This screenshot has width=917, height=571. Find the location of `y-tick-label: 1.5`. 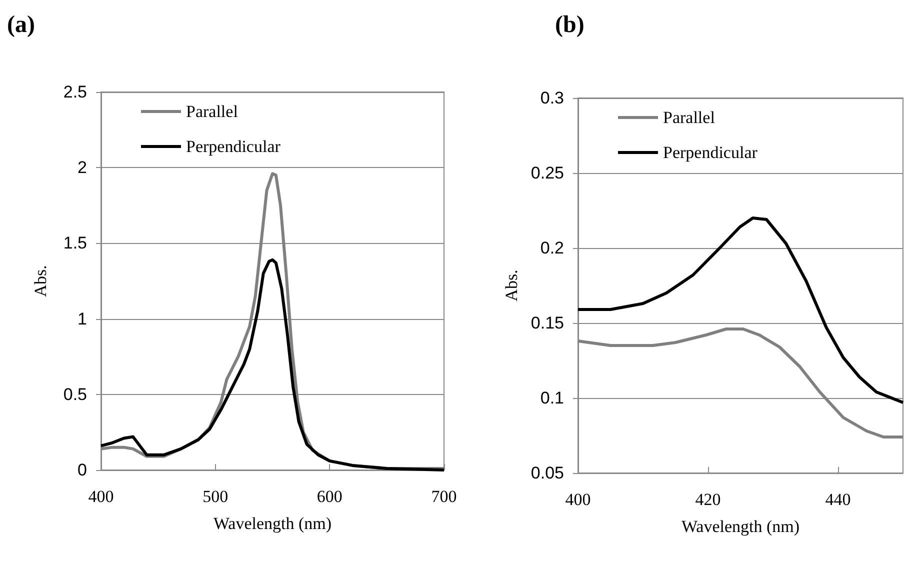

y-tick-label: 1.5 is located at coordinates (75, 243).